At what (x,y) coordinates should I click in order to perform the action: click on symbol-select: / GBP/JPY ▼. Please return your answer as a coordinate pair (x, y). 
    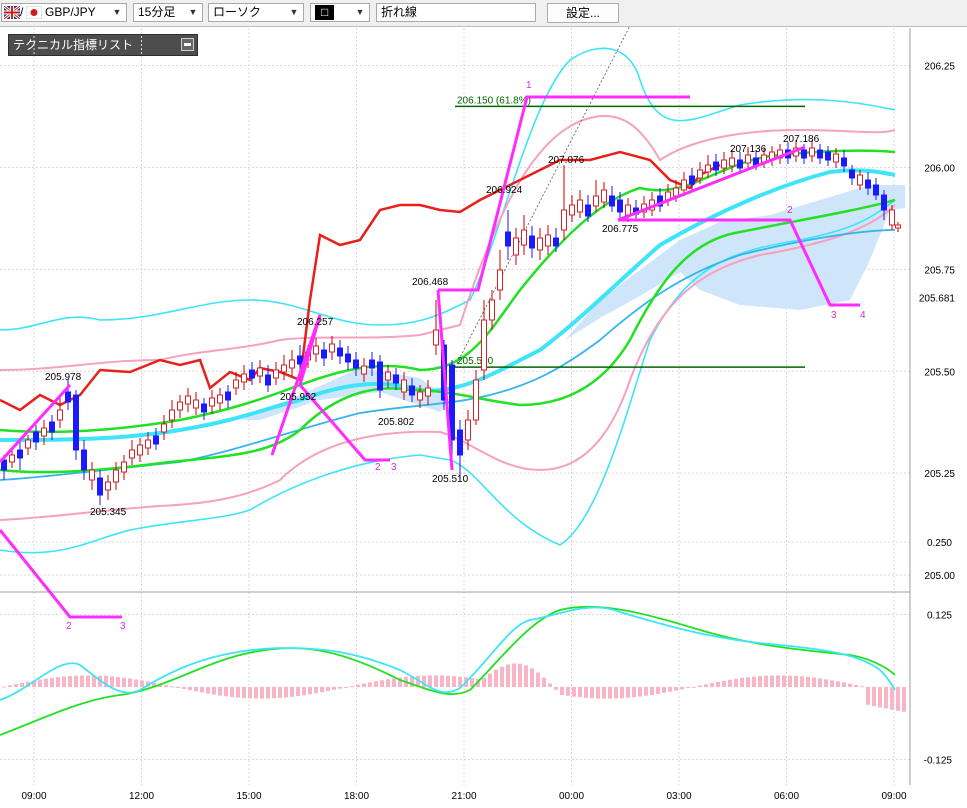
    Looking at the image, I should click on (64, 12).